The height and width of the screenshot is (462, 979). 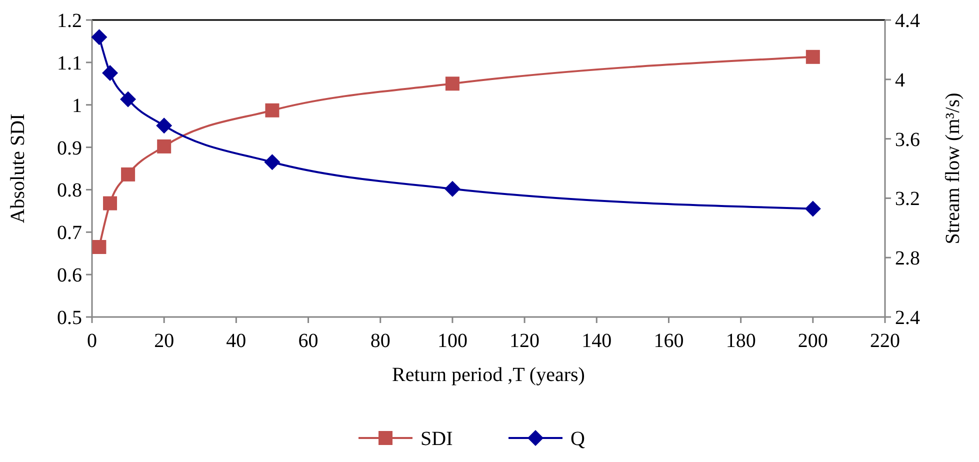 I want to click on y-tick-label: 0.6, so click(x=69, y=275).